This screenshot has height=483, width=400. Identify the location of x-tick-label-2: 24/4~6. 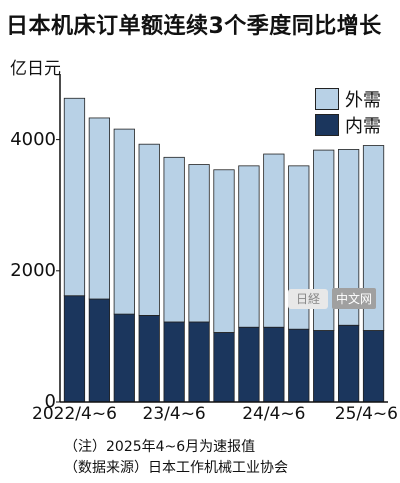
(274, 414).